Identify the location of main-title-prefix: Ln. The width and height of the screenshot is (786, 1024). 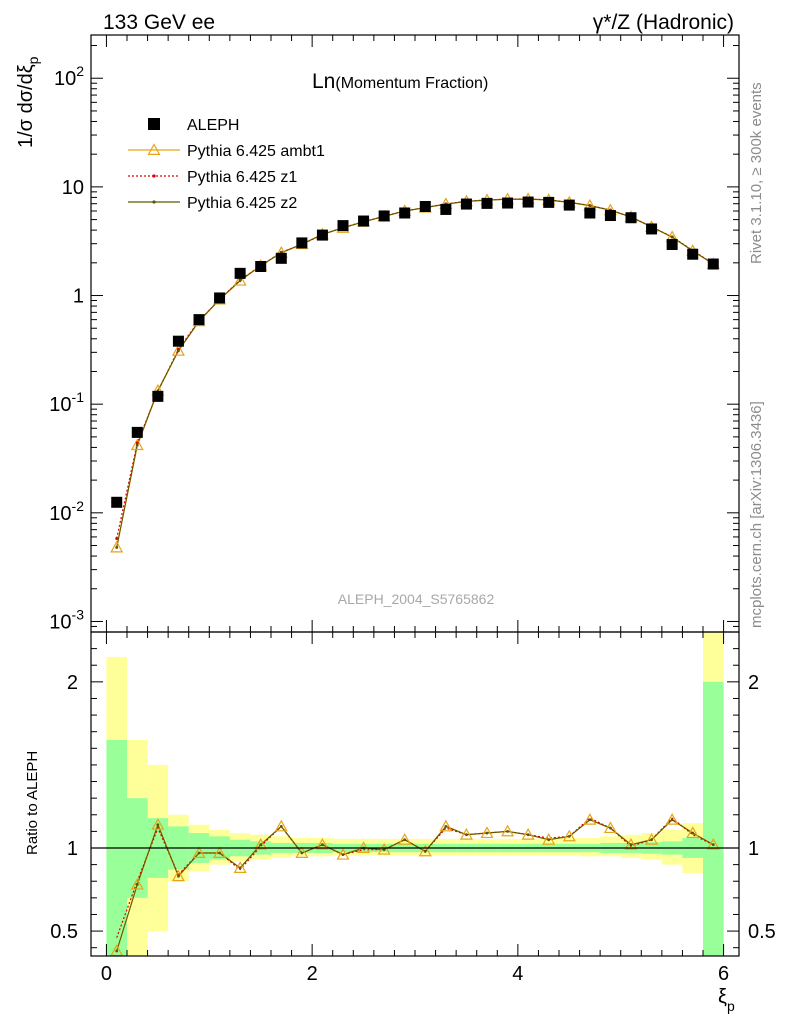
(323, 81).